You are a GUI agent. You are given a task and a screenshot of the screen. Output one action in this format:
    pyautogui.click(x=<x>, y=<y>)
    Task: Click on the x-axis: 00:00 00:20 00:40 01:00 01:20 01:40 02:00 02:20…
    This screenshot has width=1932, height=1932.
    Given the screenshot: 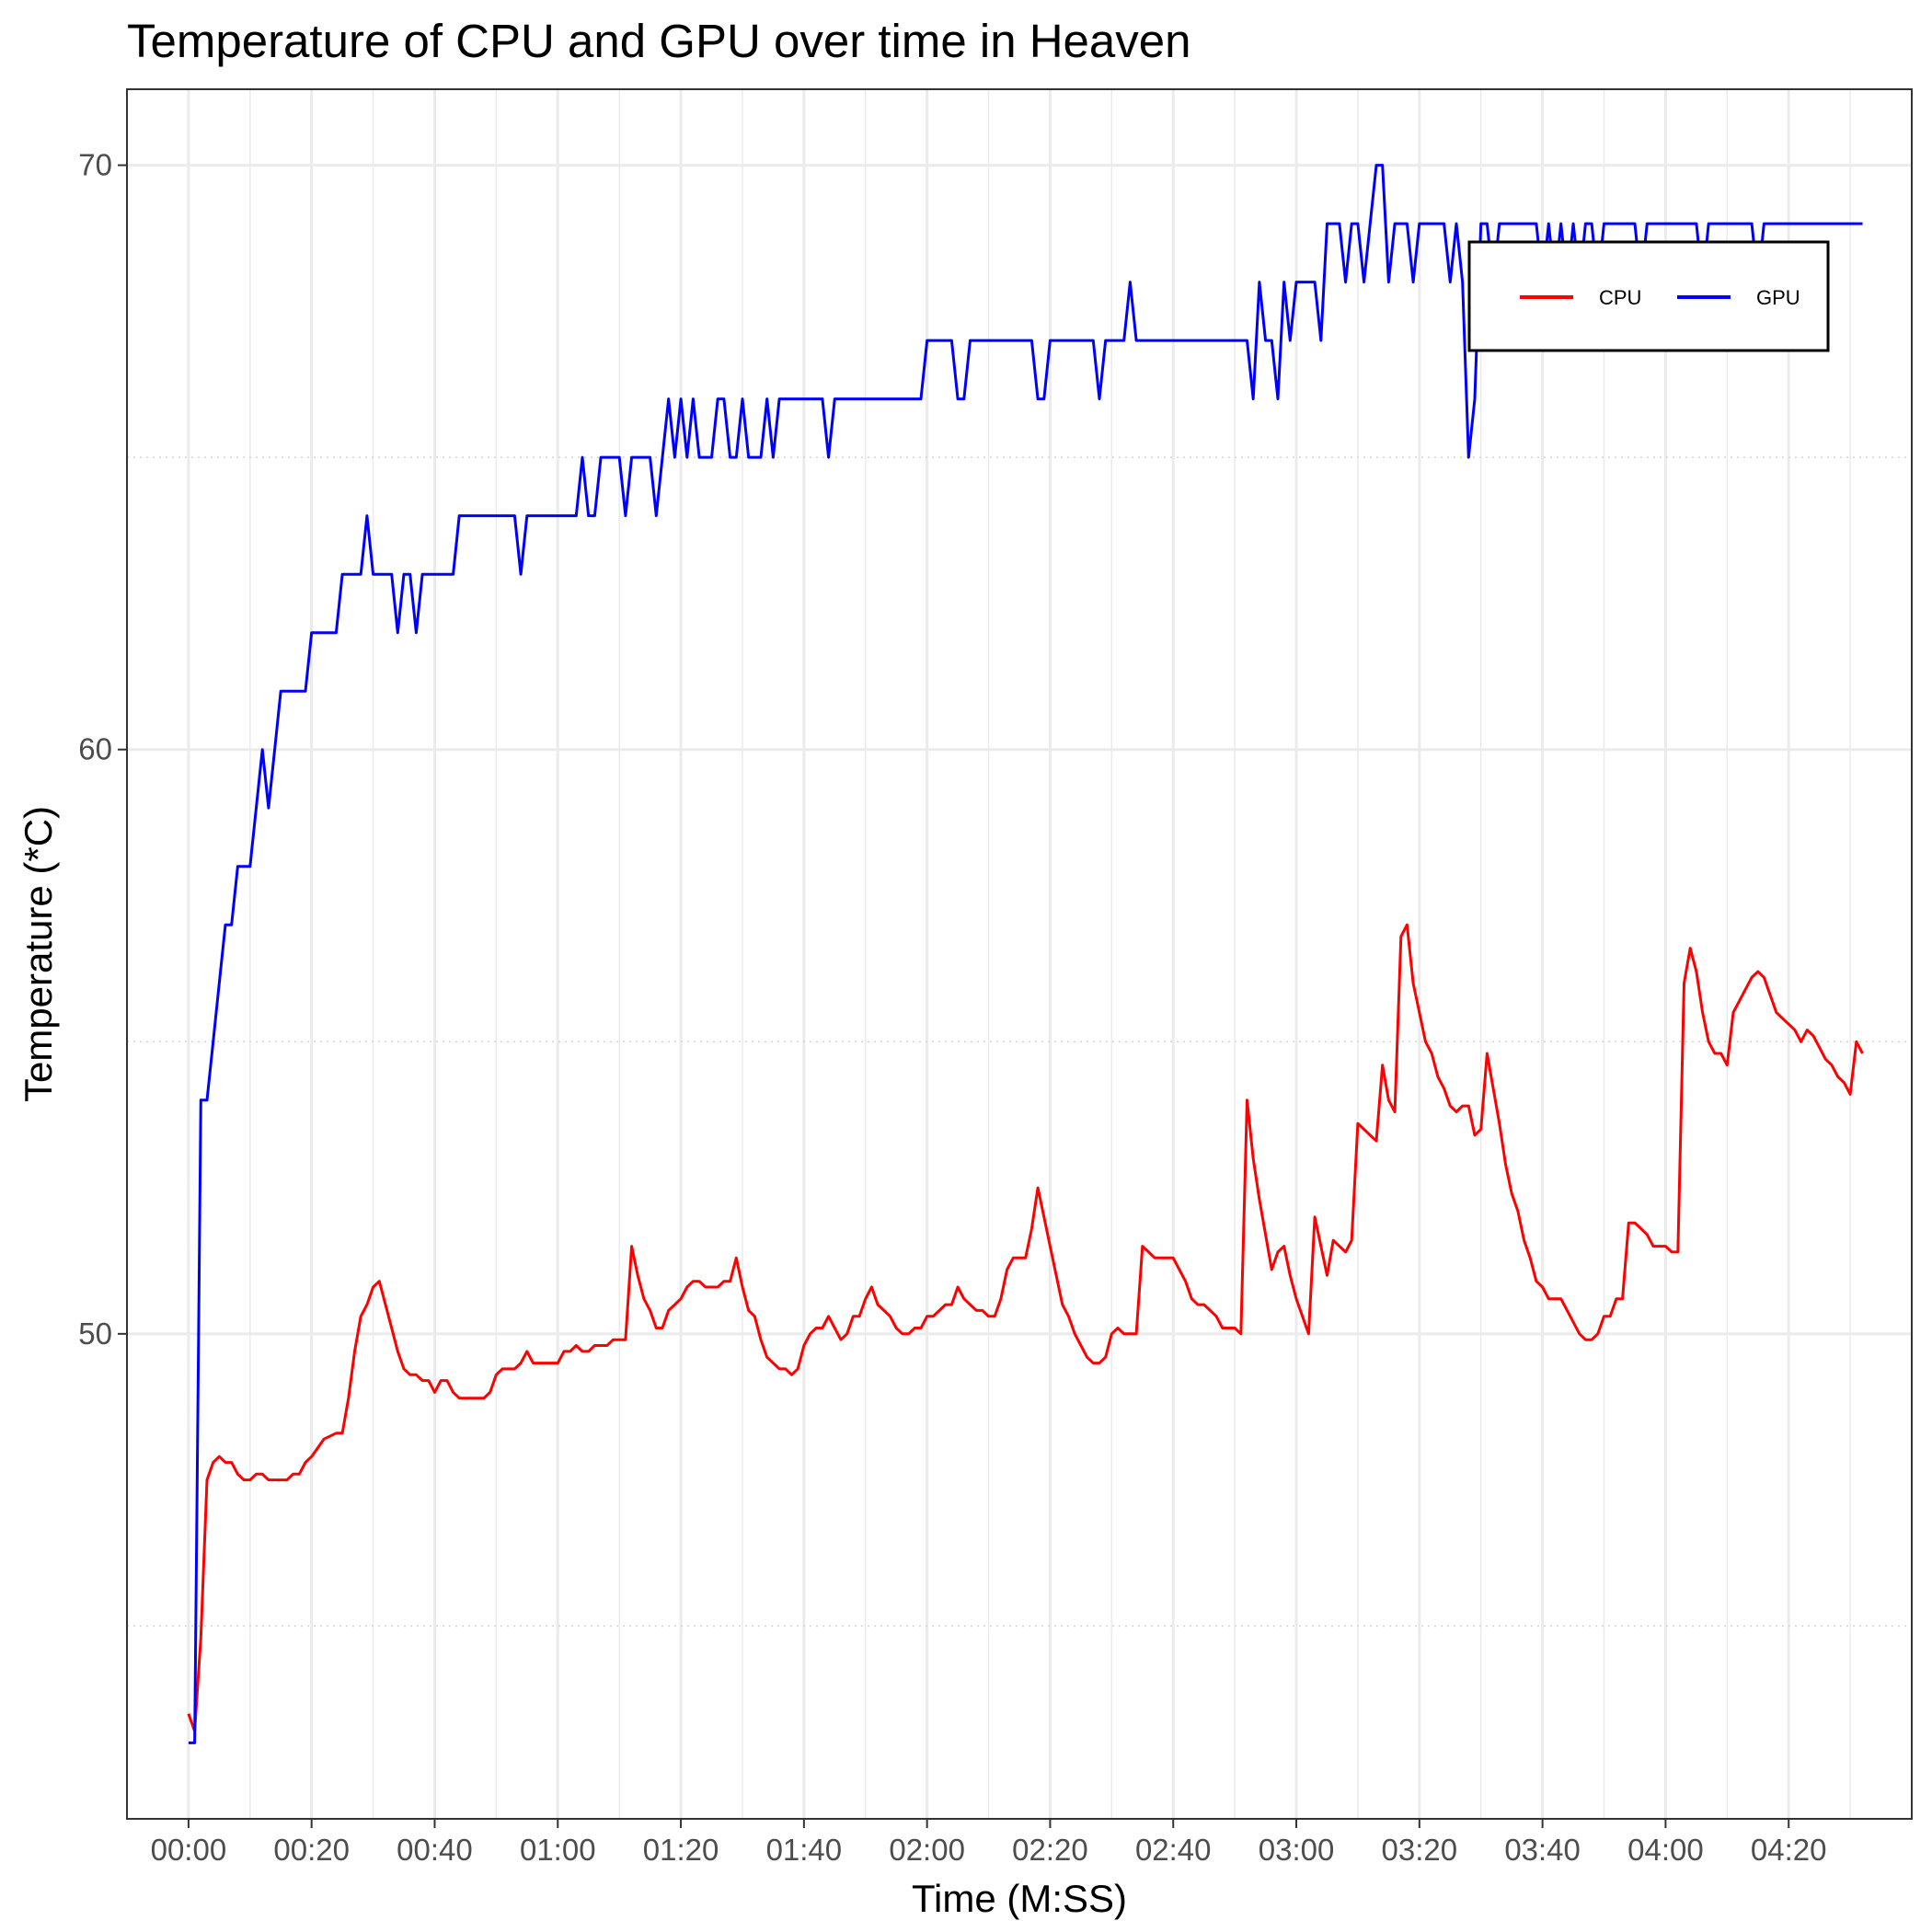 What is the action you would take?
    pyautogui.click(x=989, y=1843)
    